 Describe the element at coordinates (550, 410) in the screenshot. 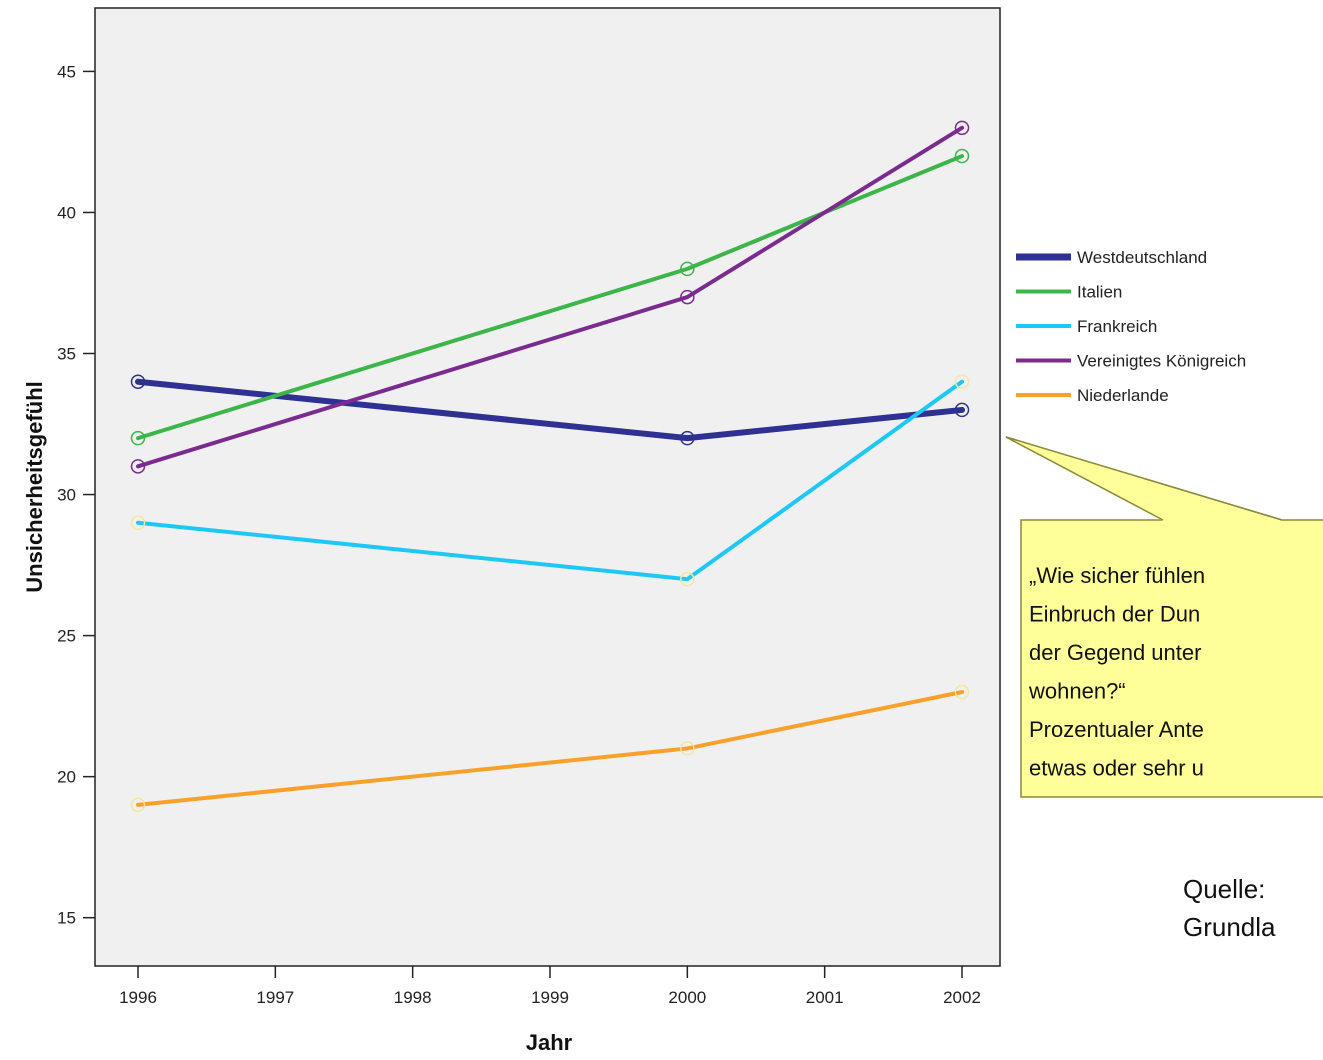

I see `series-line-westdeutschland` at that location.